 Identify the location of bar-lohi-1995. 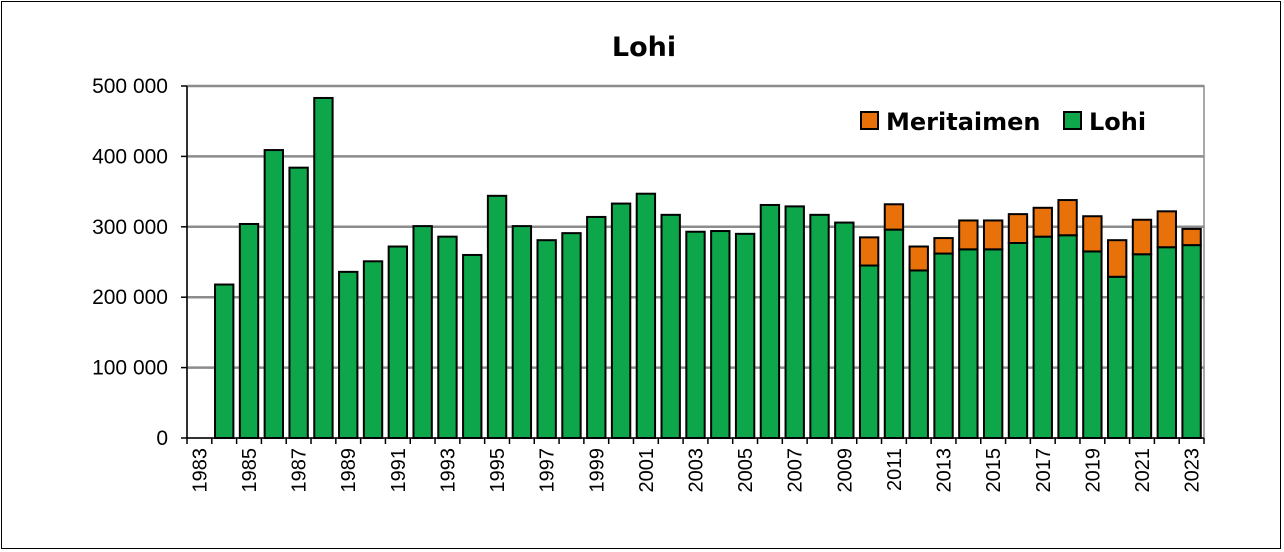
(497, 316).